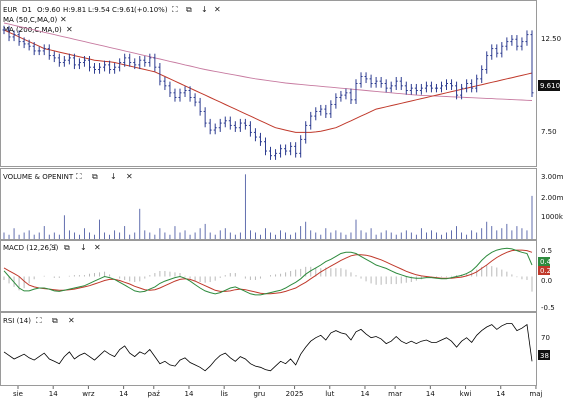 This screenshot has height=404, width=564. I want to click on rsi-last-label: 38, so click(544, 356).